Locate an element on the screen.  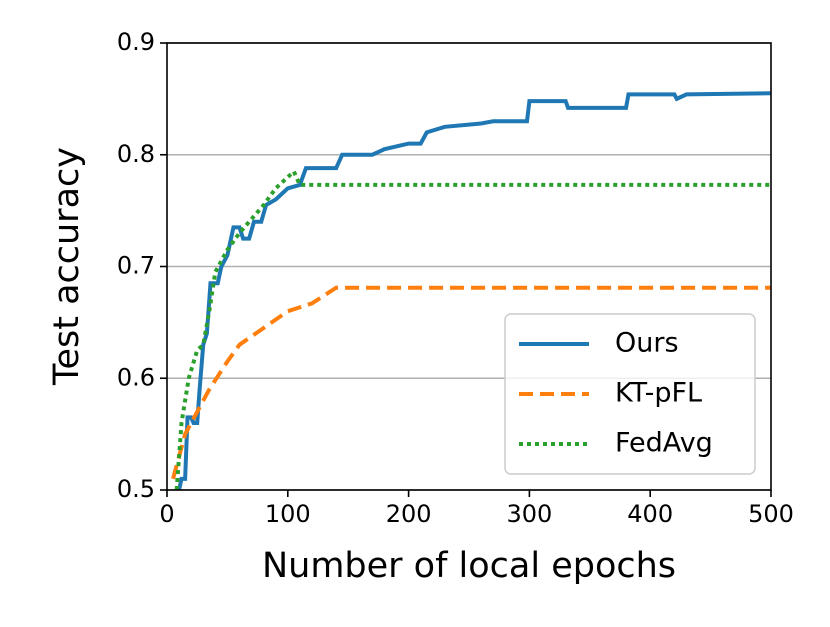
legend-label: FedAvg is located at coordinates (664, 443).